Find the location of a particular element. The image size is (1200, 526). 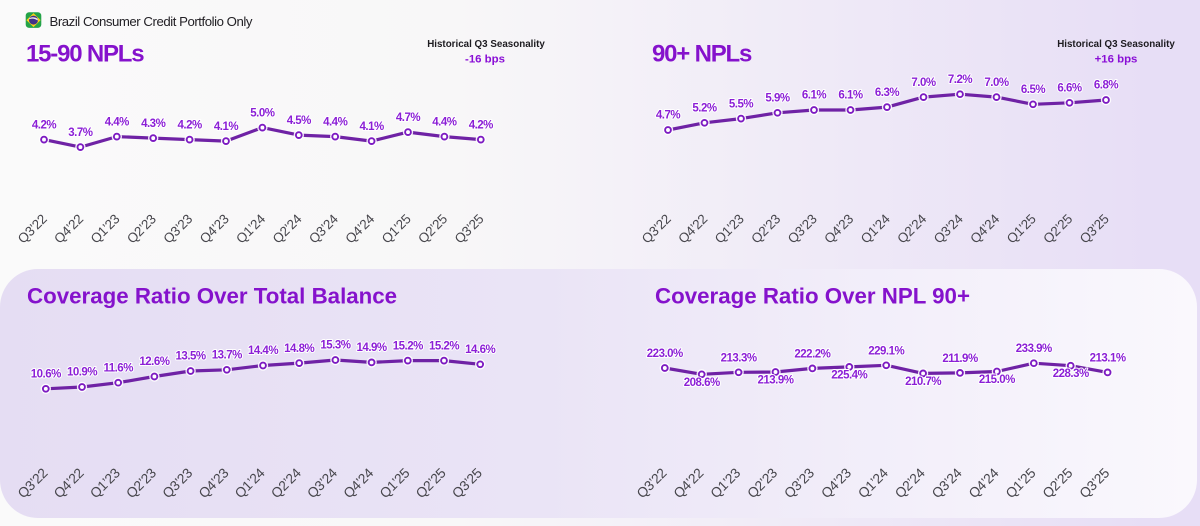

svg-text: 12.6% is located at coordinates (154, 362).